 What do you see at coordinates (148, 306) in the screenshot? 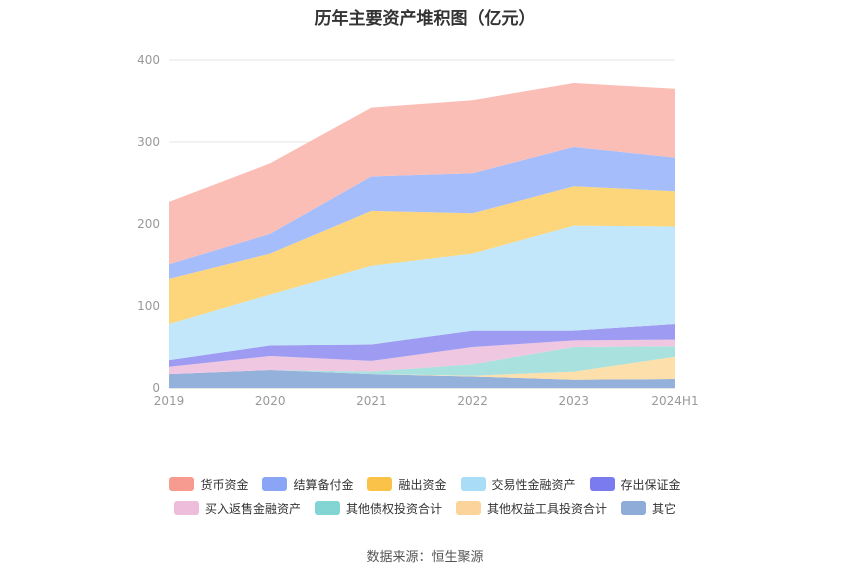
I see `y-tick-label: 100` at bounding box center [148, 306].